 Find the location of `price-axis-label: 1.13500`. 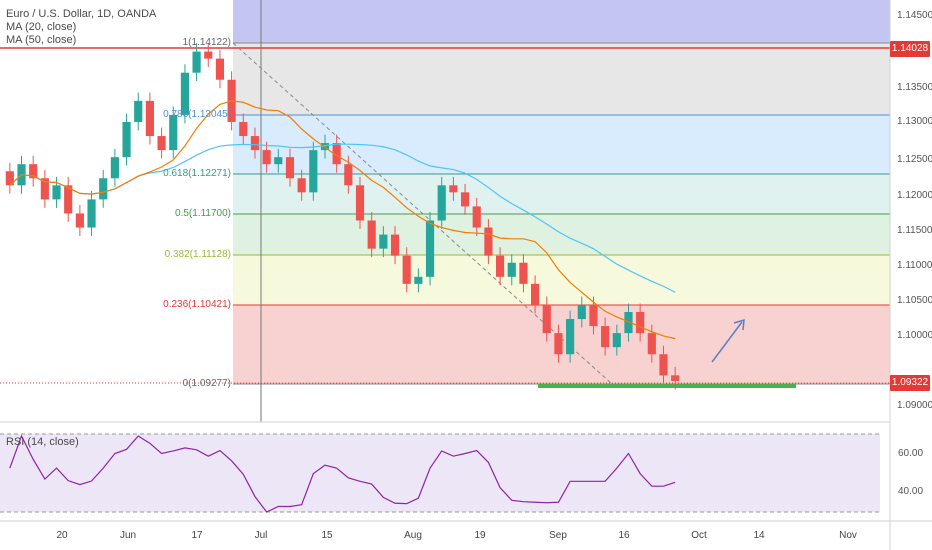

price-axis-label: 1.13500 is located at coordinates (914, 87).